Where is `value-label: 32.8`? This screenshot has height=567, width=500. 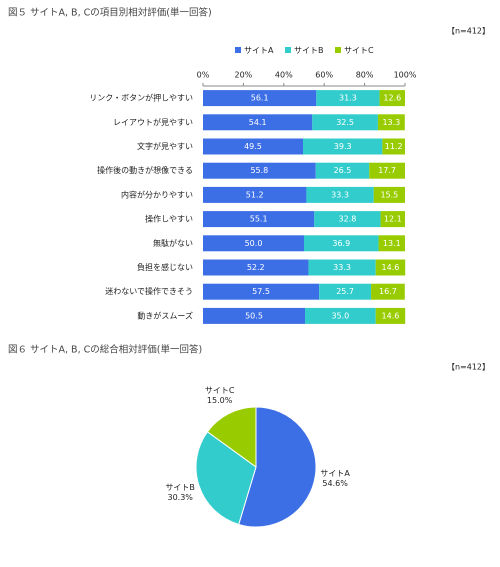
value-label: 32.8 is located at coordinates (348, 219).